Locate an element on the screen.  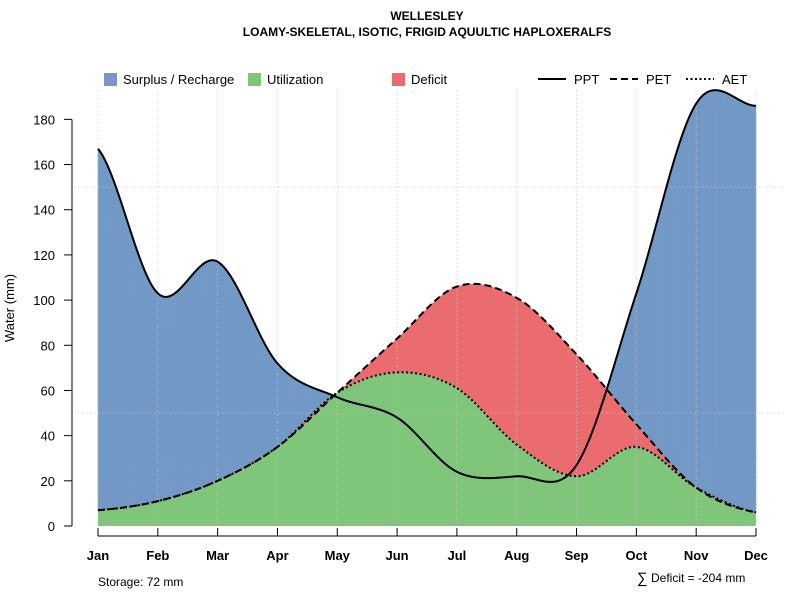
x-tick-label: Apr is located at coordinates (277, 555).